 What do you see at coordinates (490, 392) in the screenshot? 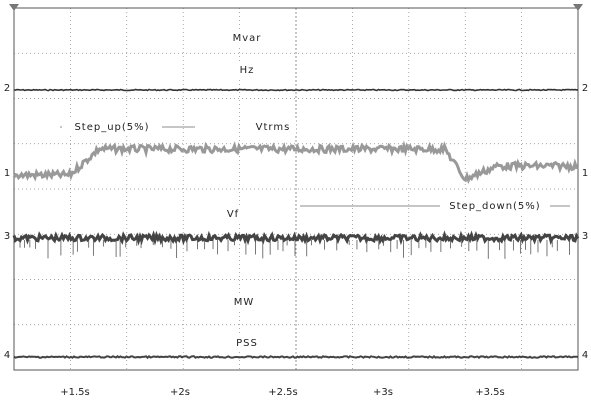
I see `time-label: +3.5s` at bounding box center [490, 392].